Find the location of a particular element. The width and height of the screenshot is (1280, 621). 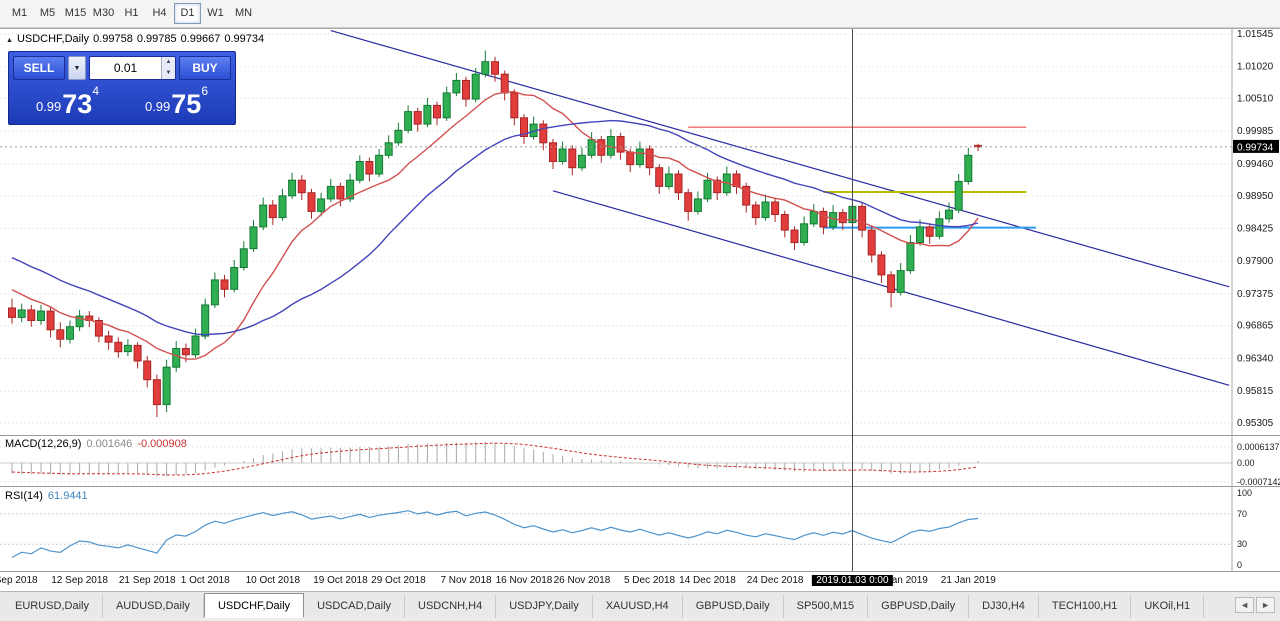

svg-text: 0.98950 is located at coordinates (1255, 196).